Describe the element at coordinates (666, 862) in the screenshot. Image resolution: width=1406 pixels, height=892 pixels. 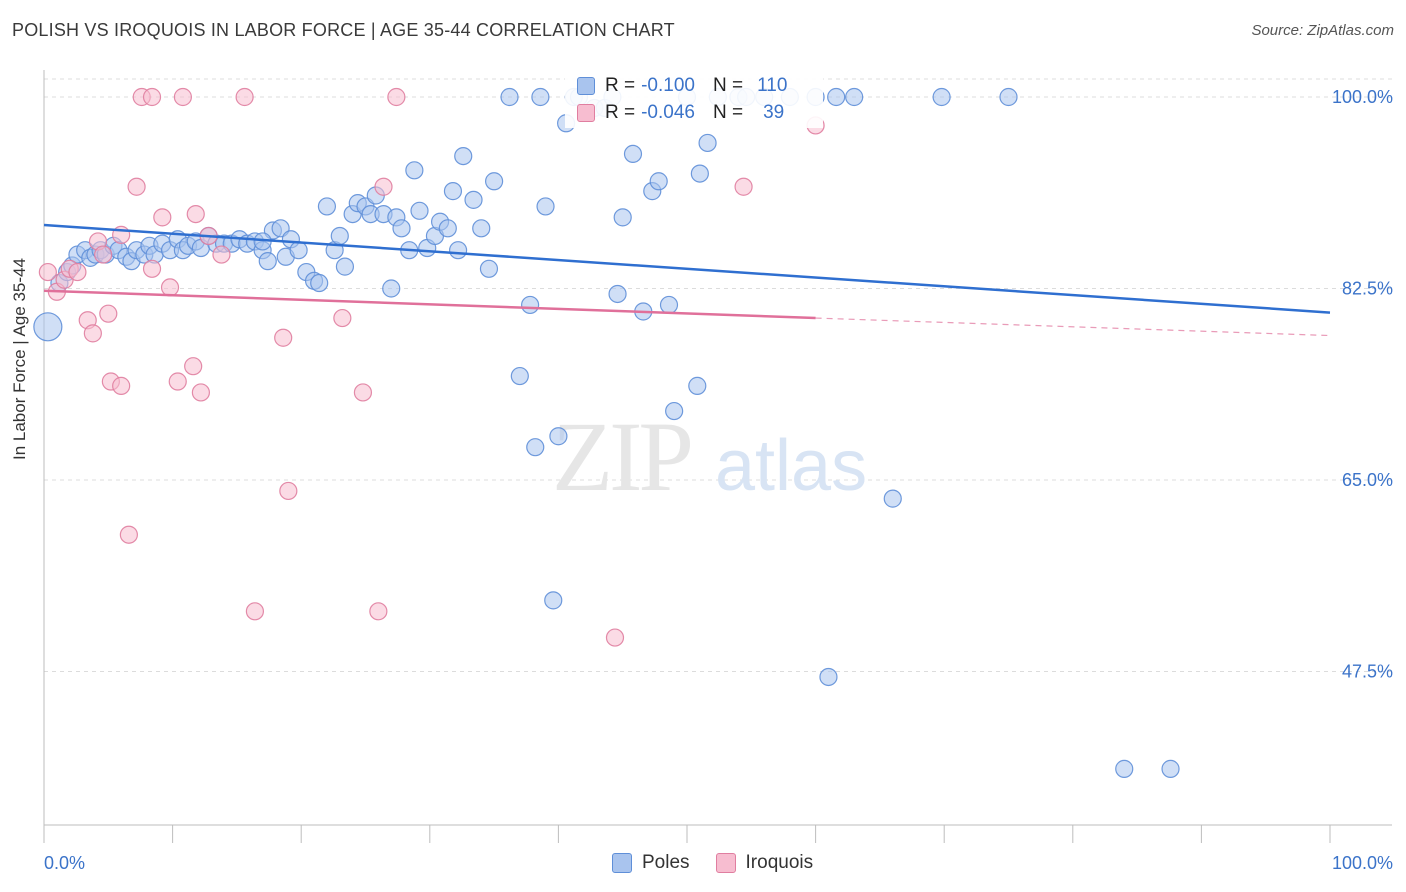
I see `series-label-poles: Poles` at that location.